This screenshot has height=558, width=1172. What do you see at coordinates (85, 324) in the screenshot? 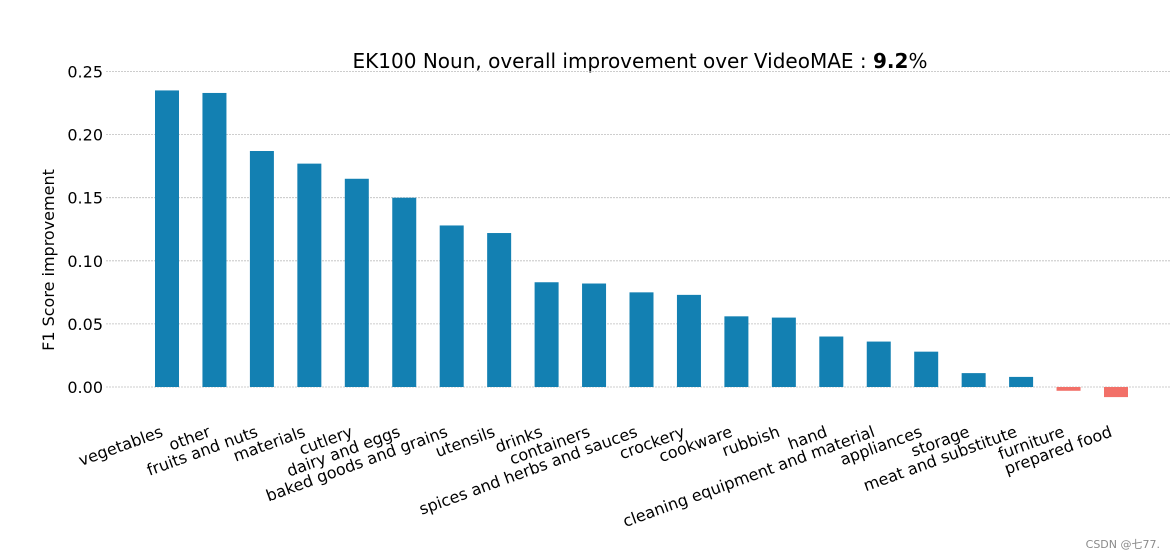
I see `y-tick-label: 0.05` at bounding box center [85, 324].